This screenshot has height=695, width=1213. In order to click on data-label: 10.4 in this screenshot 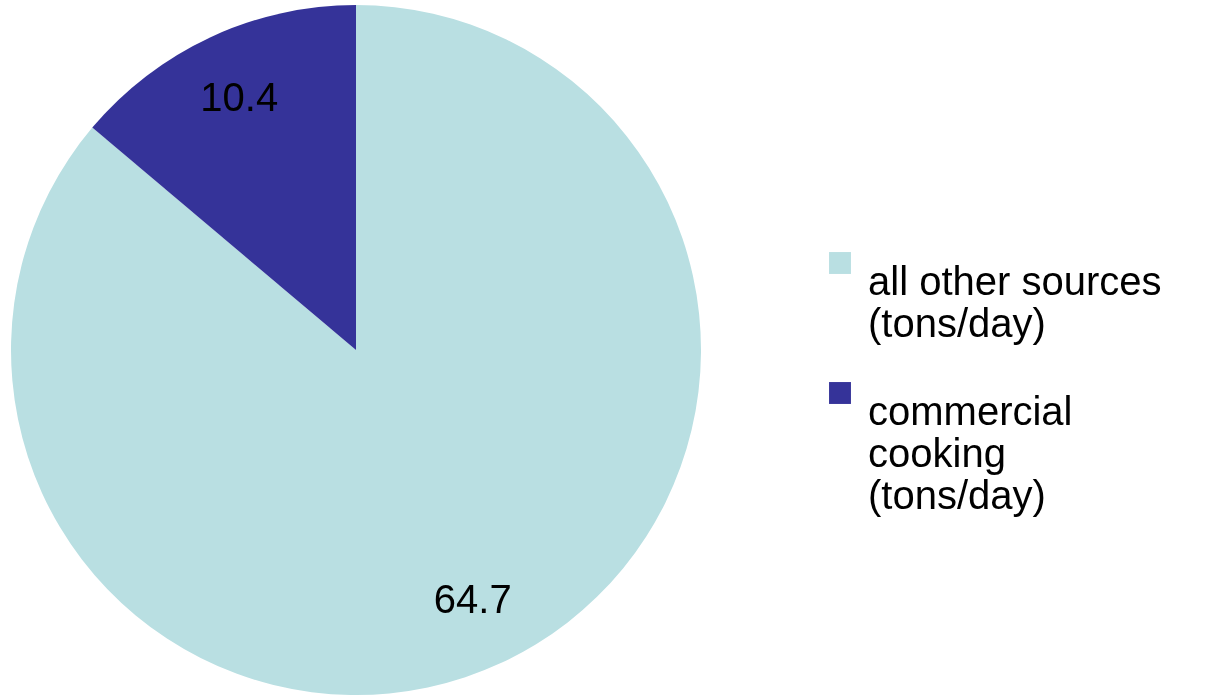, I will do `click(239, 96)`.